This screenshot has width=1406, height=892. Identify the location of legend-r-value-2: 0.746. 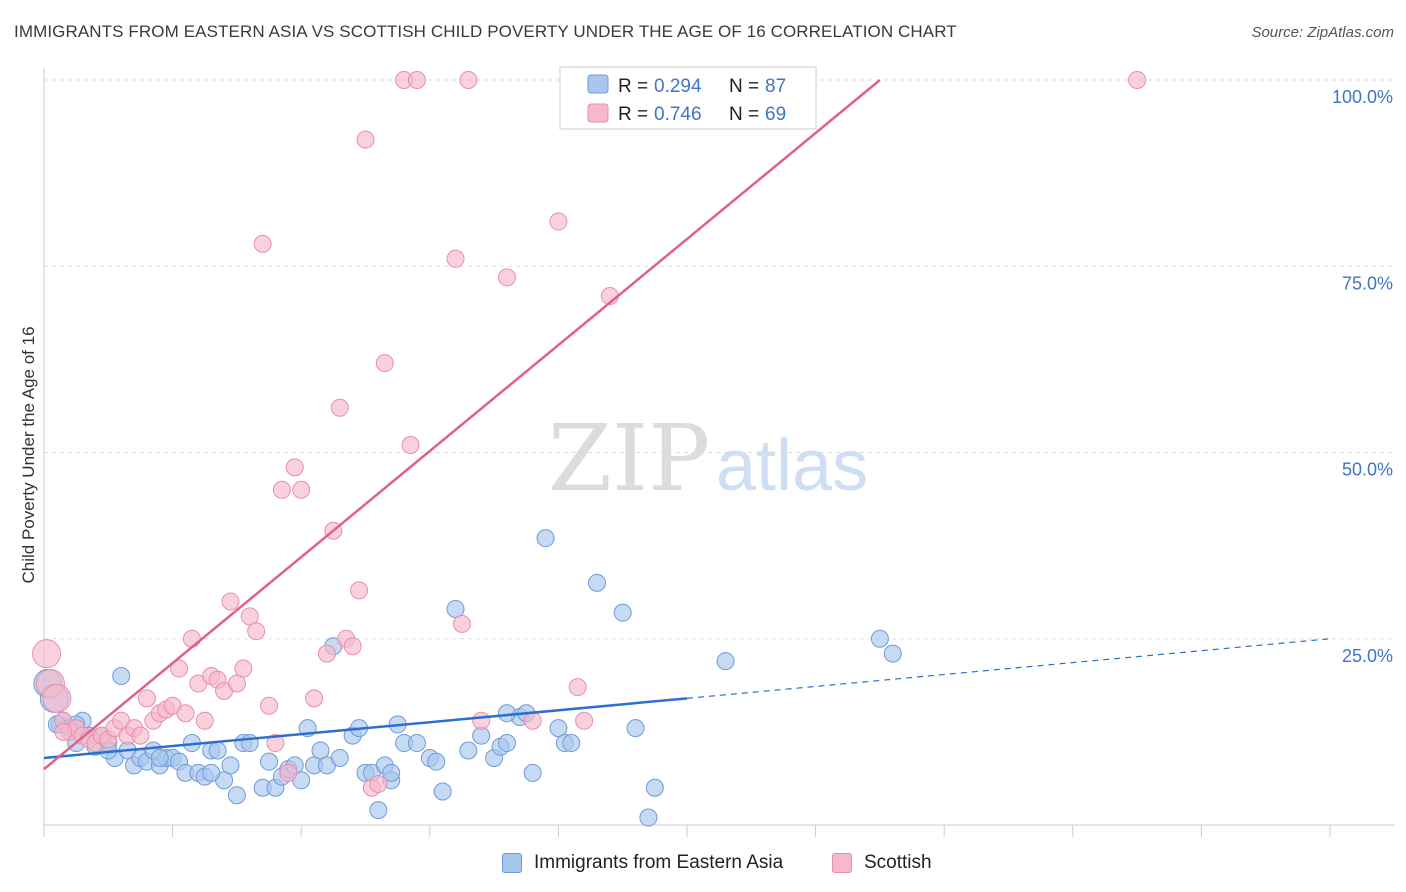
(678, 114).